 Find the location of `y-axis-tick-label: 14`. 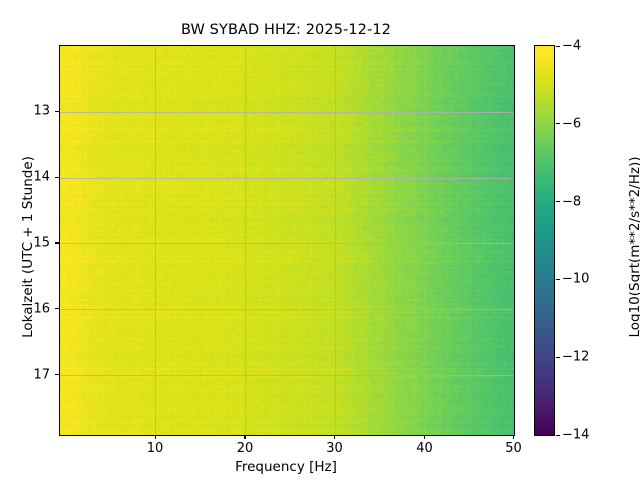

y-axis-tick-label: 14 is located at coordinates (41, 177).